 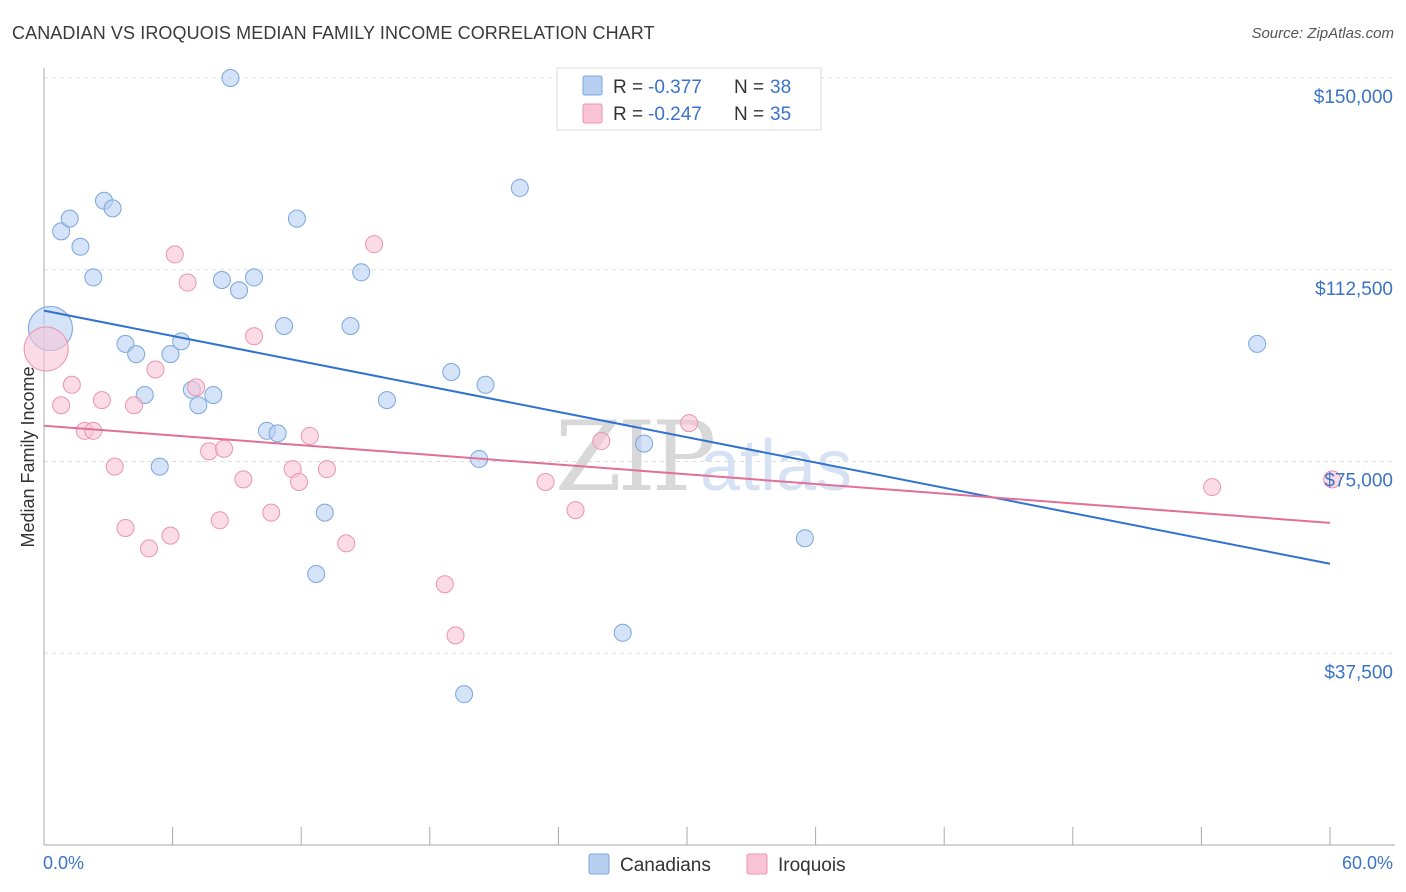 I want to click on x-tick-labels: 0.0% 60.0%, so click(x=718, y=863).